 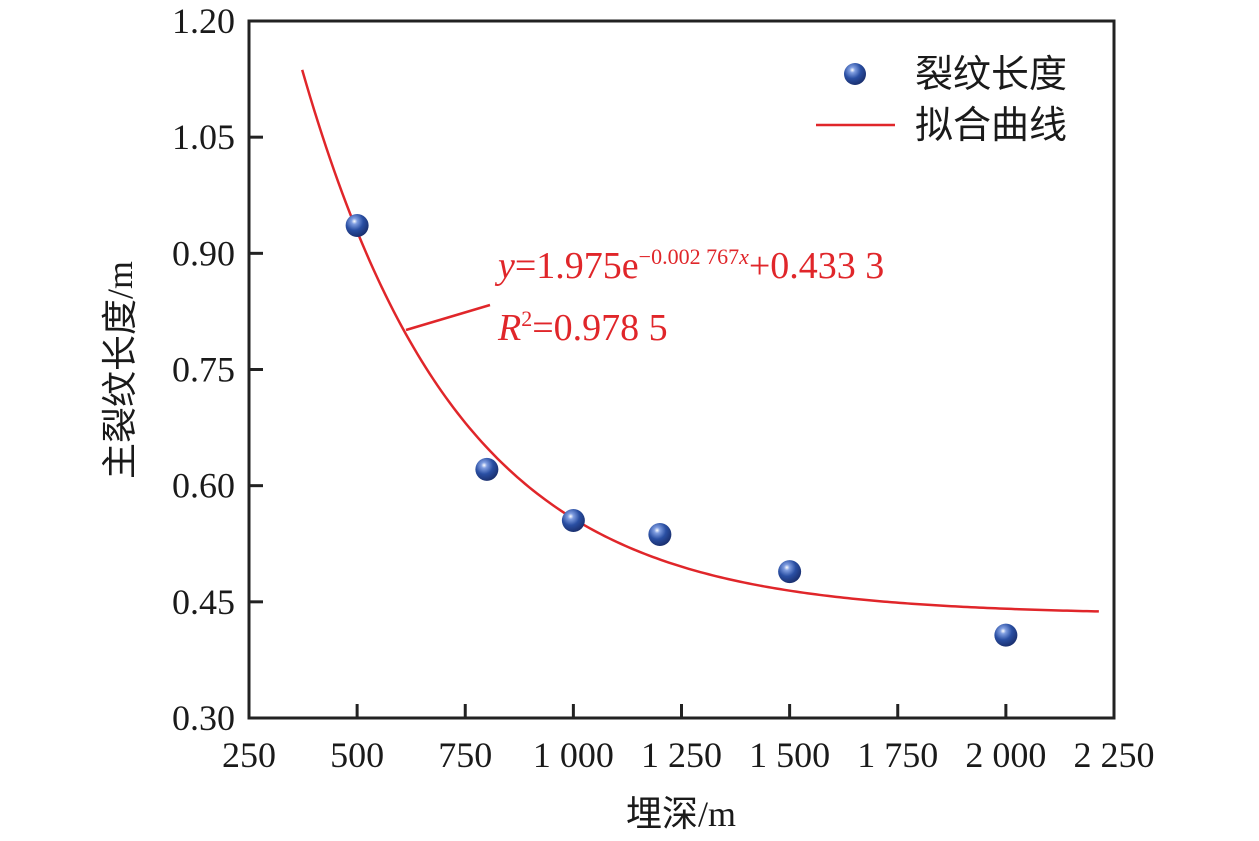 What do you see at coordinates (203, 486) in the screenshot?
I see `y-tick-label: 0.60` at bounding box center [203, 486].